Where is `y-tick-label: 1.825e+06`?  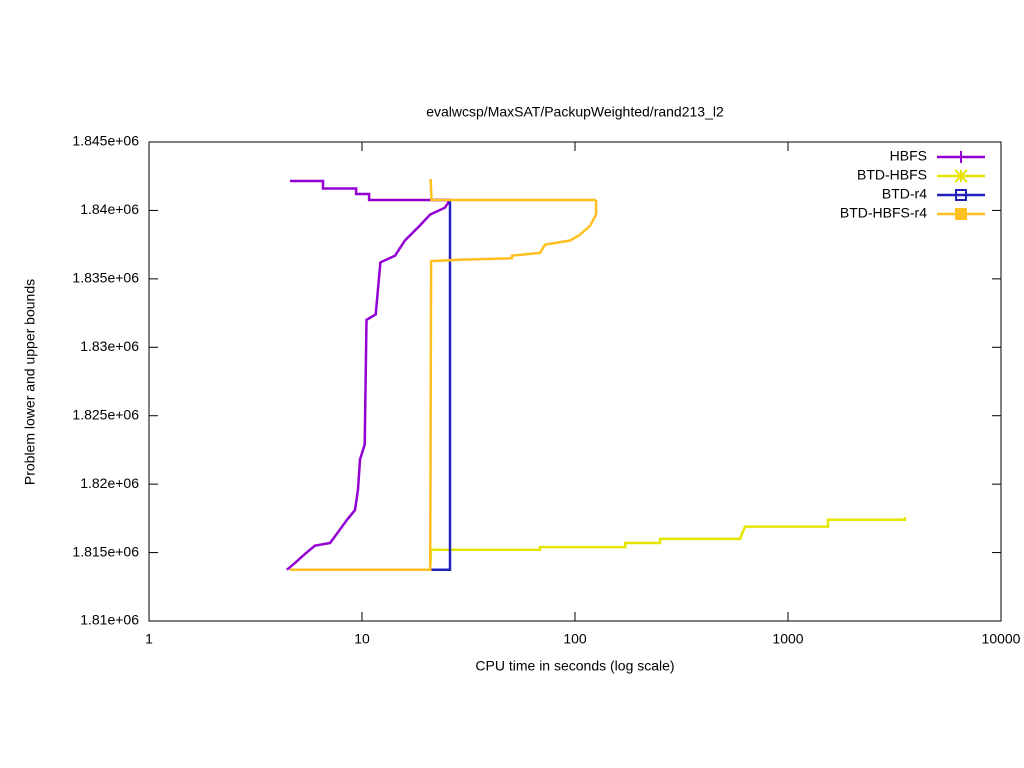 y-tick-label: 1.825e+06 is located at coordinates (105, 414).